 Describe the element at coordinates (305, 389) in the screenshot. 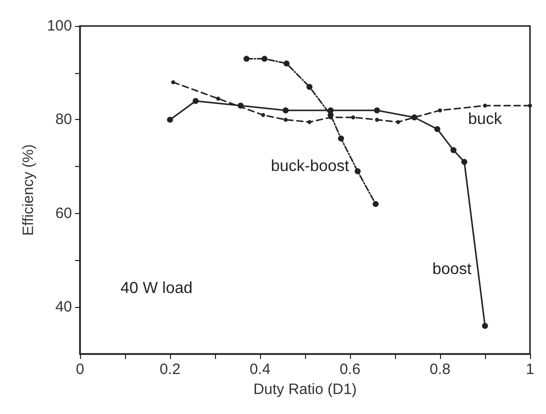

I see `x-axis-title: Duty Ratio (D1)` at that location.